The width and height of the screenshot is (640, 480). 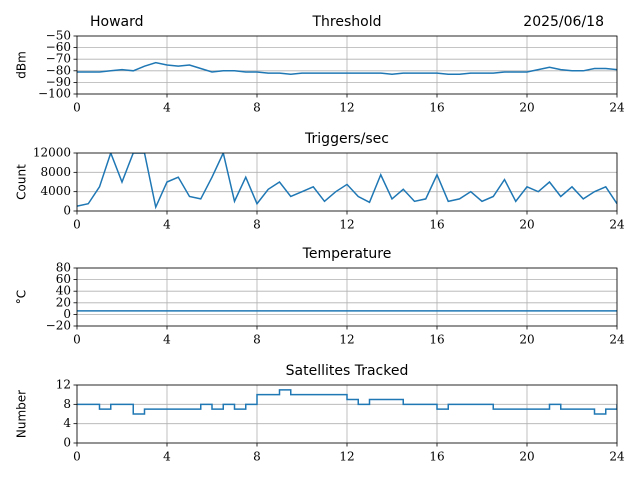 What do you see at coordinates (58, 326) in the screenshot?
I see `y-tick-label: −20` at bounding box center [58, 326].